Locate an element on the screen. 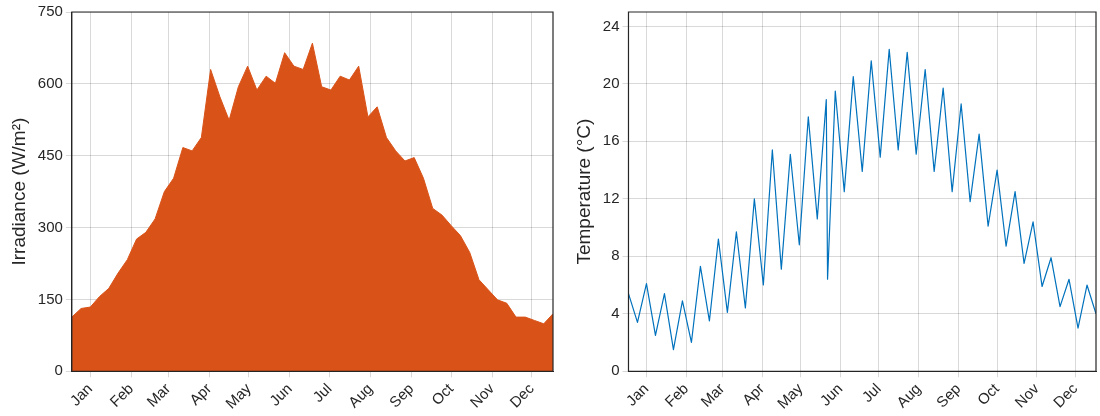 The height and width of the screenshot is (416, 1100). y-tick-label: 12 is located at coordinates (611, 197).